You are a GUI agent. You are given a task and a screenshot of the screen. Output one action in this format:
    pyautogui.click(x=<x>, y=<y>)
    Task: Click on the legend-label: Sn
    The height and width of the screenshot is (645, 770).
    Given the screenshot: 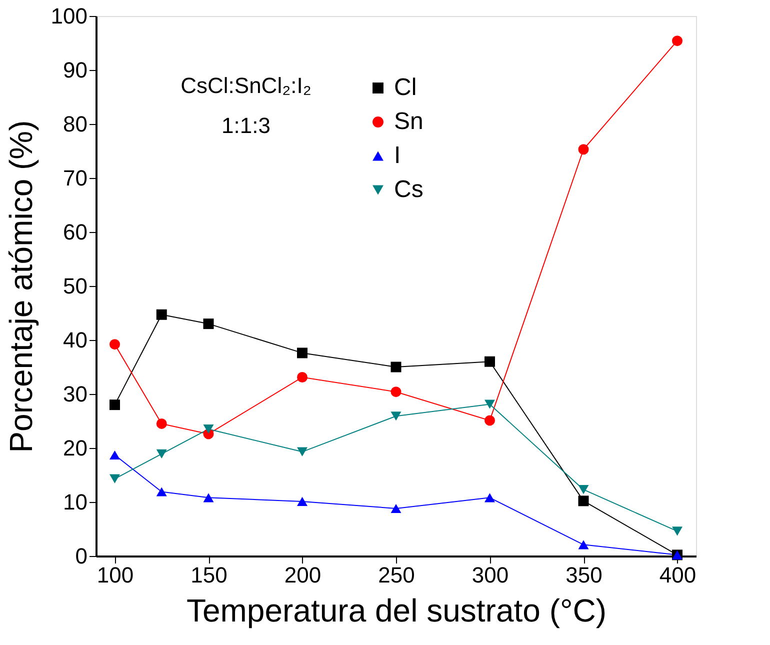 What is the action you would take?
    pyautogui.click(x=409, y=121)
    